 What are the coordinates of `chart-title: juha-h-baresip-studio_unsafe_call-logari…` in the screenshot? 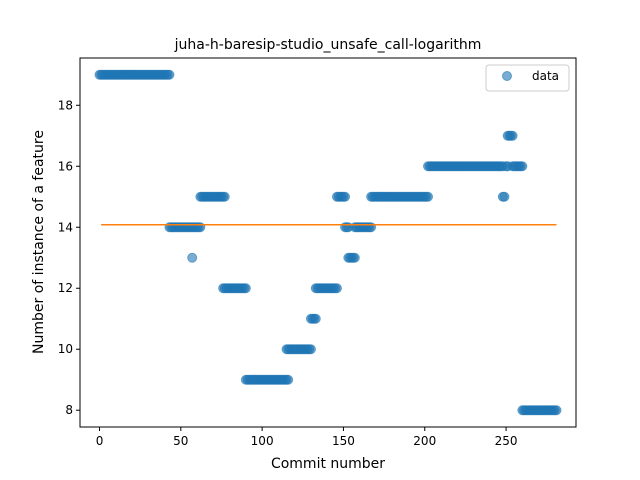 It's located at (328, 45).